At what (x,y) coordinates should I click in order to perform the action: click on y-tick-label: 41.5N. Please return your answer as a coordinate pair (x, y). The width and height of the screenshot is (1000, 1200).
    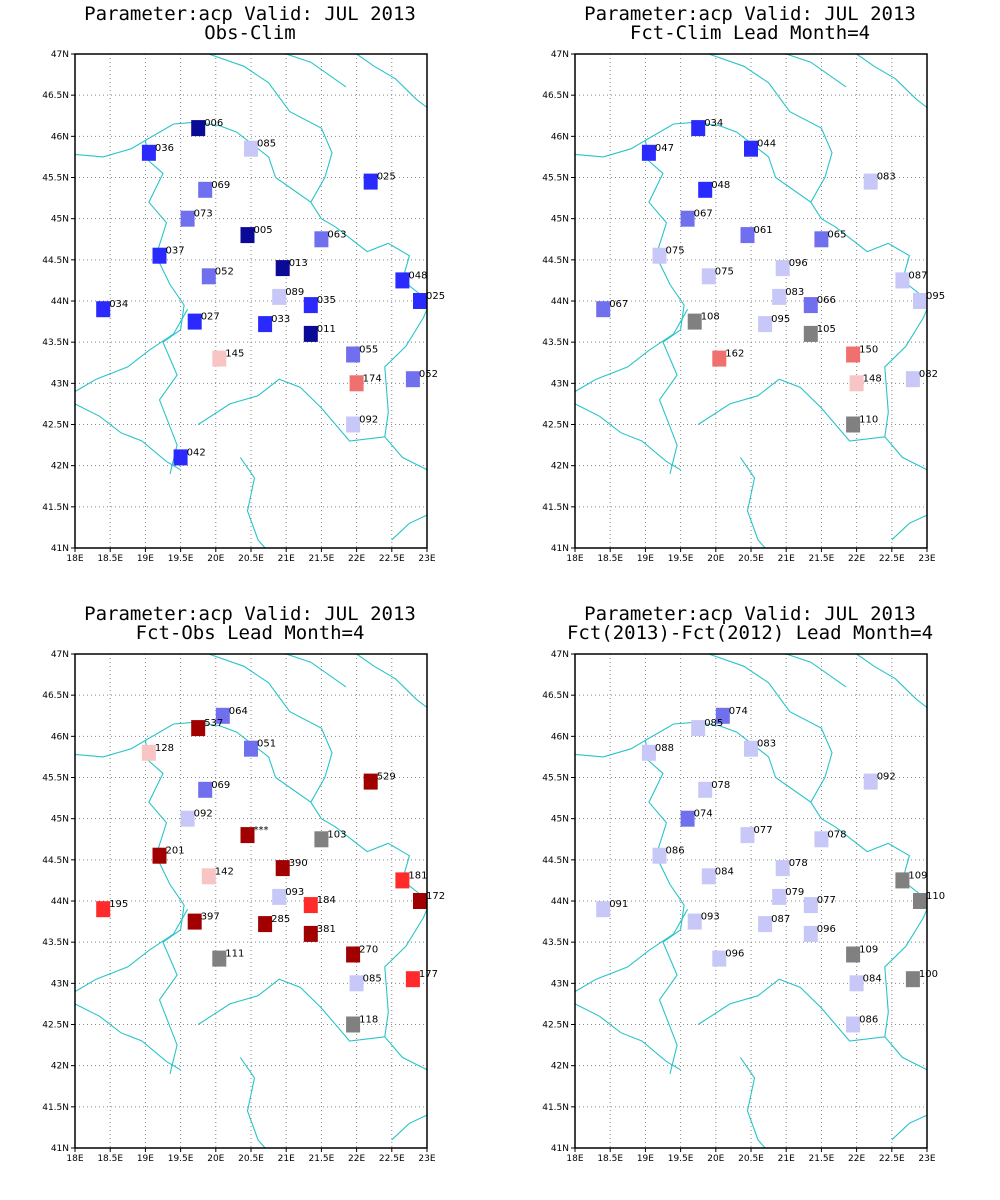
    Looking at the image, I should click on (555, 1108).